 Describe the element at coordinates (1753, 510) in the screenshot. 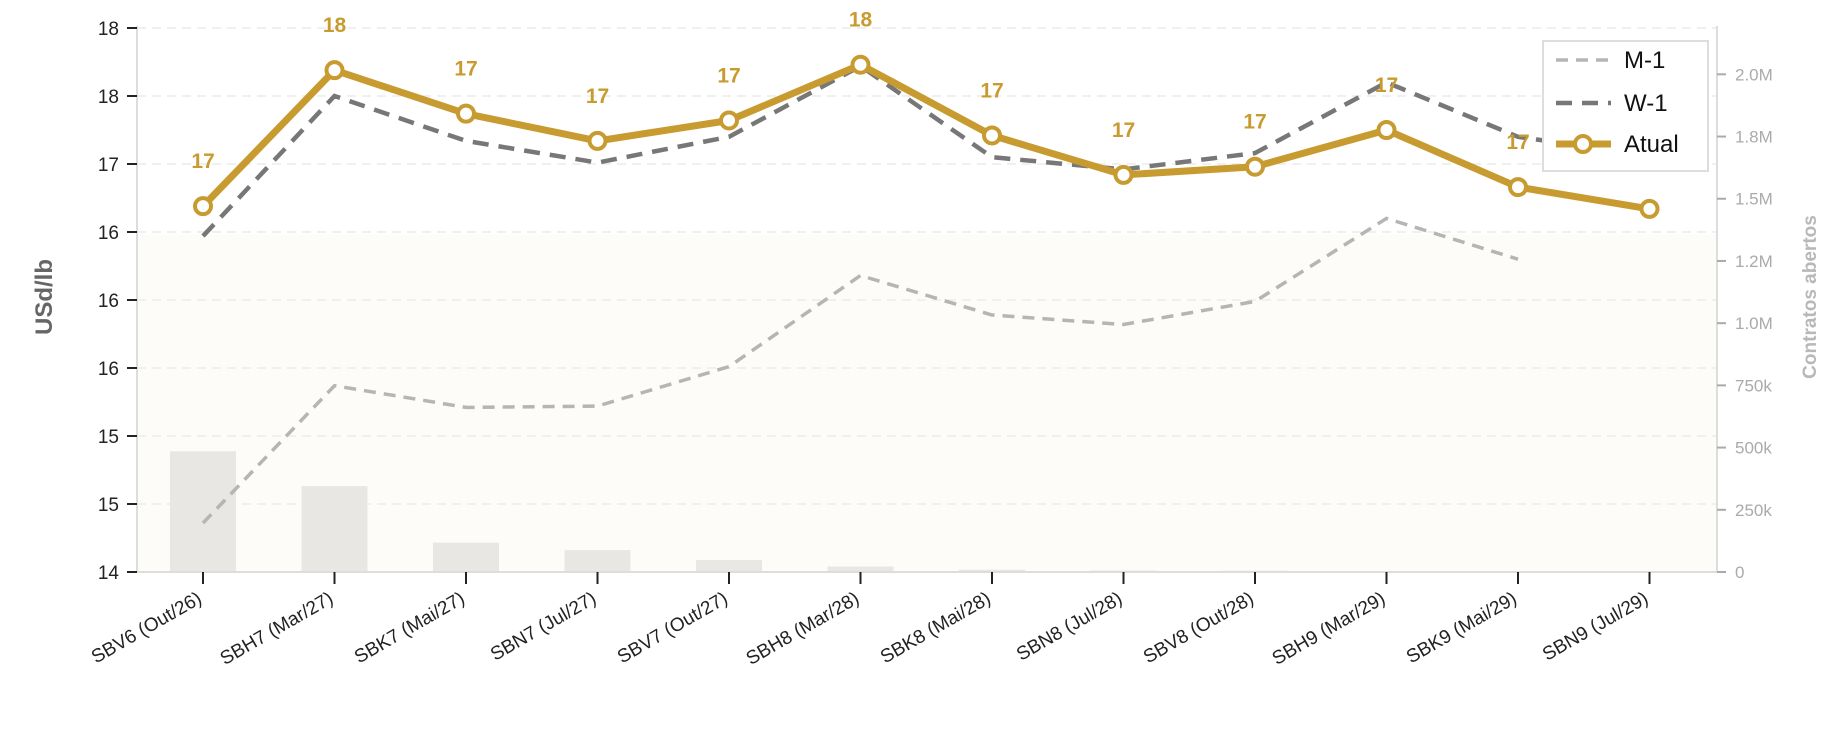

I see `y2-tick-label: 250k` at that location.